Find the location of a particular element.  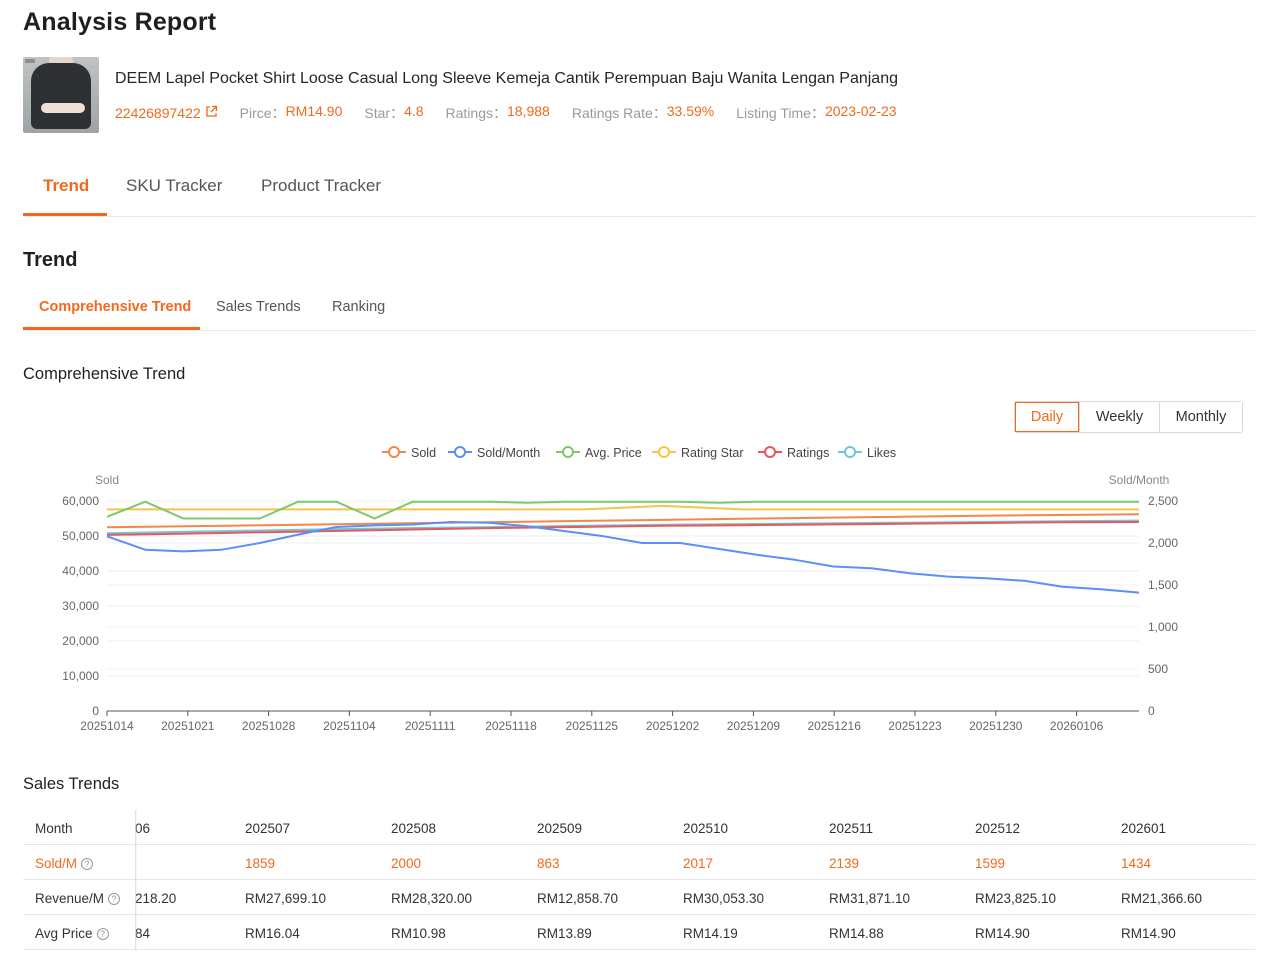

sold-cell: 1859 is located at coordinates (260, 863).